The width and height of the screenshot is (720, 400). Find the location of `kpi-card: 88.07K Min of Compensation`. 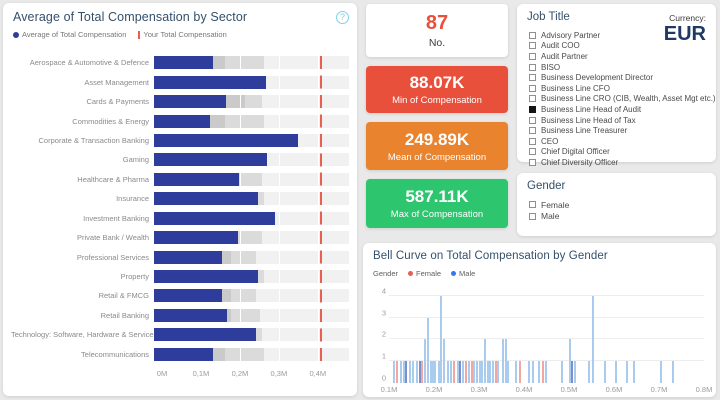

kpi-card: 88.07K Min of Compensation is located at coordinates (437, 89).